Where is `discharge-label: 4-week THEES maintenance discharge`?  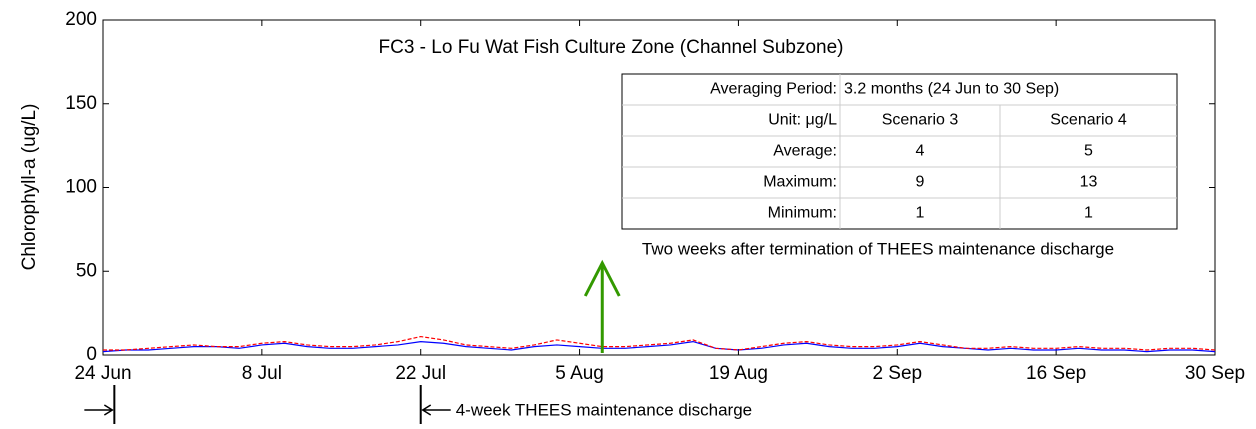 discharge-label: 4-week THEES maintenance discharge is located at coordinates (604, 409).